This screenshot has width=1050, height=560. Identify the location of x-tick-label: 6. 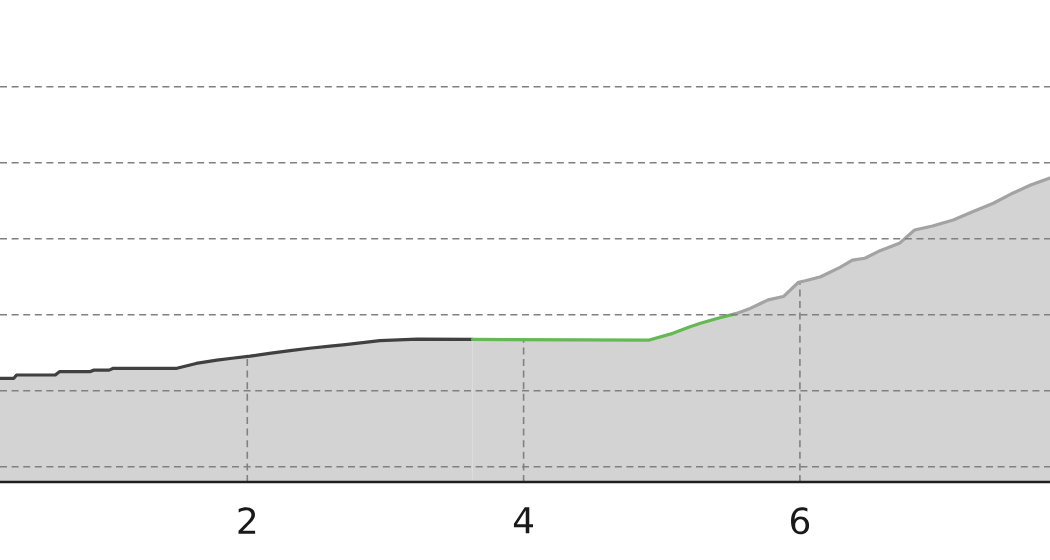
(800, 521).